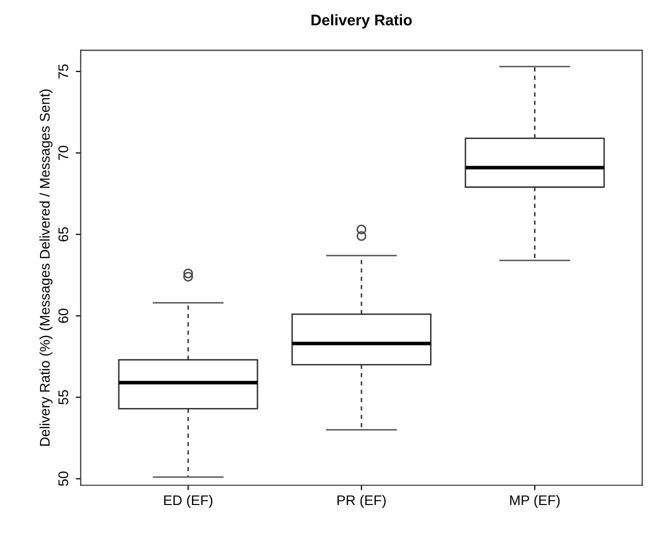 Image resolution: width=656 pixels, height=535 pixels. Describe the element at coordinates (63, 153) in the screenshot. I see `y-tick-label: 70` at that location.